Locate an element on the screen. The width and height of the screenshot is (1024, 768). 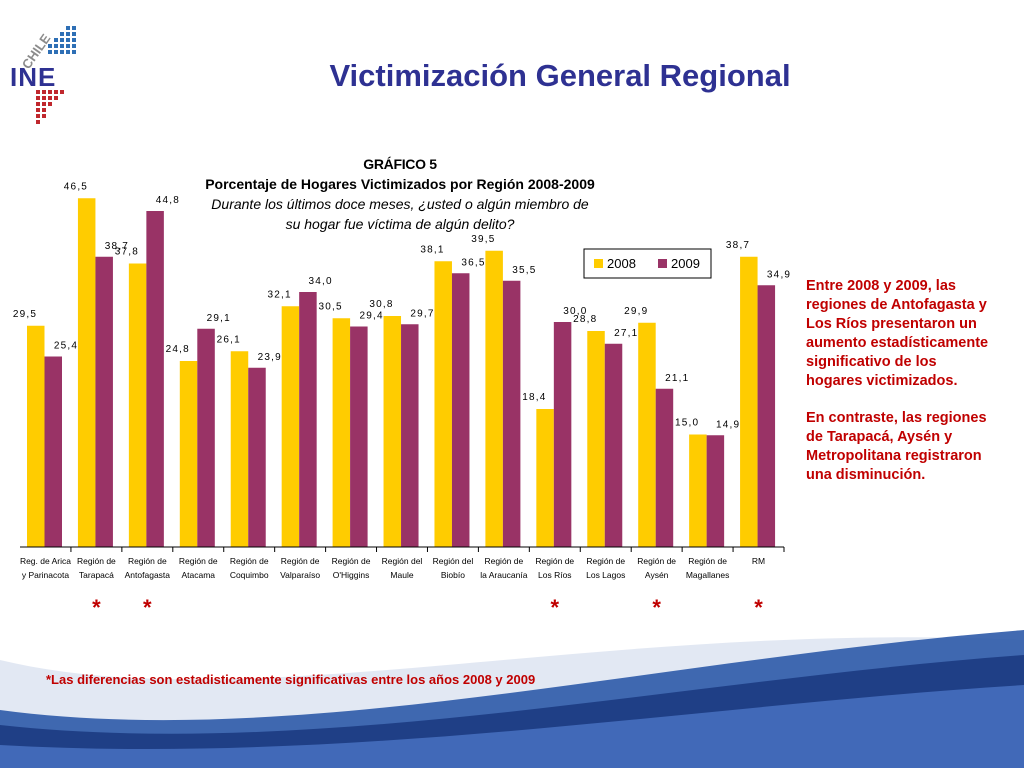
x-tick-label: Coquimbo is located at coordinates (249, 575).